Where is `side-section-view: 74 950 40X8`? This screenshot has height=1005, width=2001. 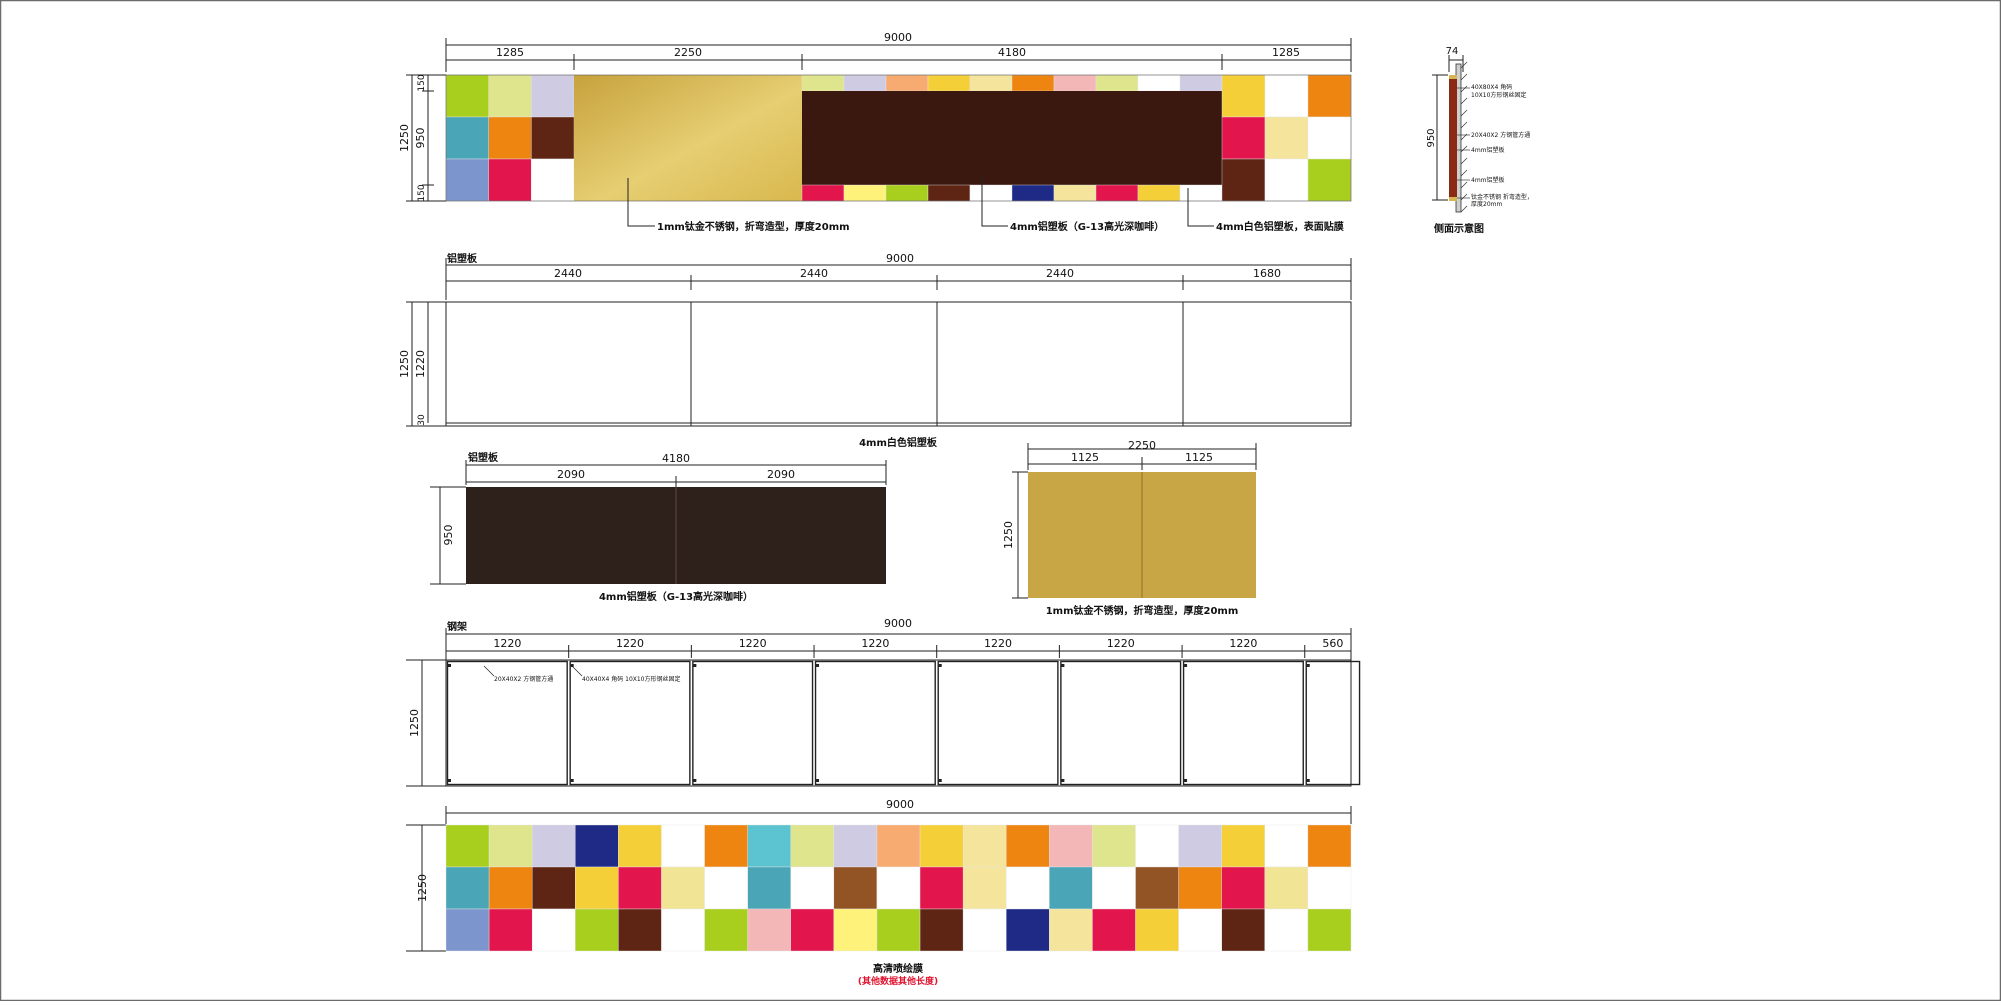 side-section-view: 74 950 40X8 is located at coordinates (1479, 140).